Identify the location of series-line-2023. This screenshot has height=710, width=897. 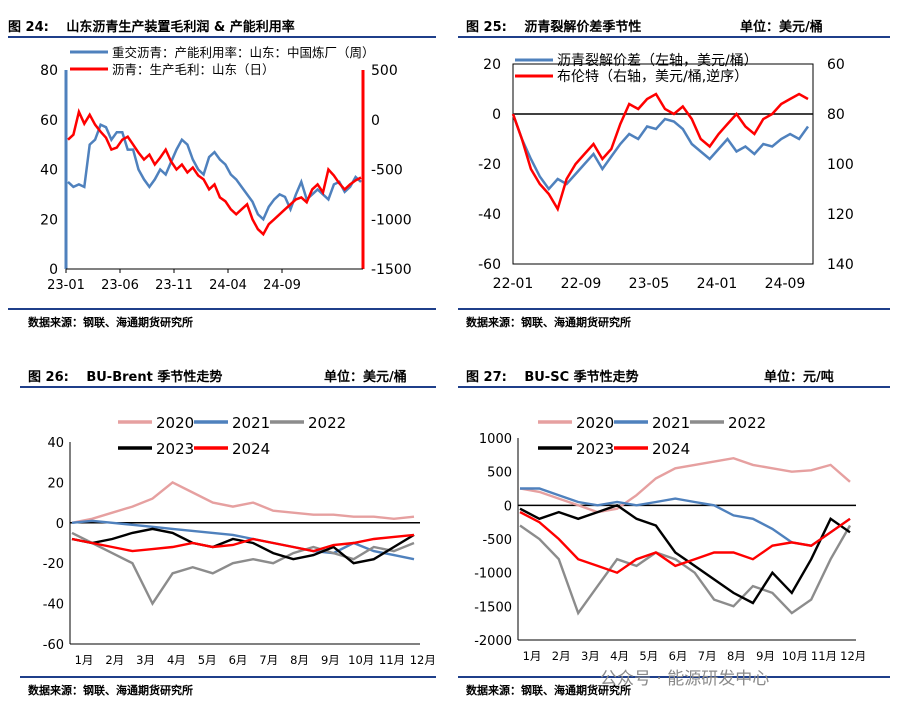
(685, 554).